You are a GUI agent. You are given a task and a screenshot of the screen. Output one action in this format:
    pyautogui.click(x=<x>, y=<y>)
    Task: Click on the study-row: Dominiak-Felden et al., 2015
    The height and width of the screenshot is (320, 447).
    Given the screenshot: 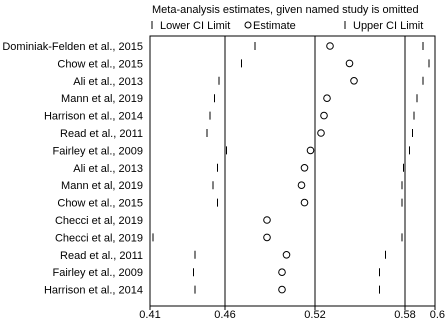 What is the action you would take?
    pyautogui.click(x=213, y=47)
    